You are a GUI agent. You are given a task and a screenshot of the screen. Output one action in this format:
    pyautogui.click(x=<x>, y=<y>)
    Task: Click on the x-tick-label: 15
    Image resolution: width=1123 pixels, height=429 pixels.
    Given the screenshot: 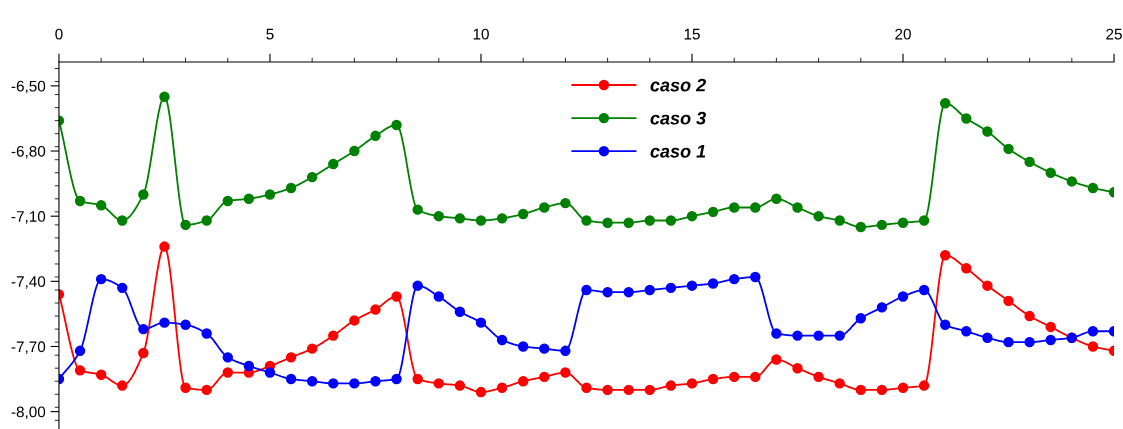 What is the action you would take?
    pyautogui.click(x=692, y=34)
    